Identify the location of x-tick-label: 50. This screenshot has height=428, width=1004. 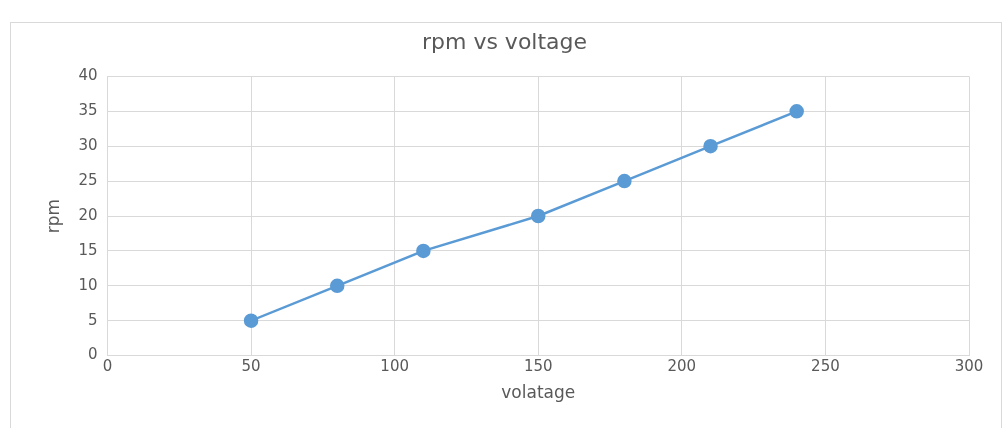
(251, 366).